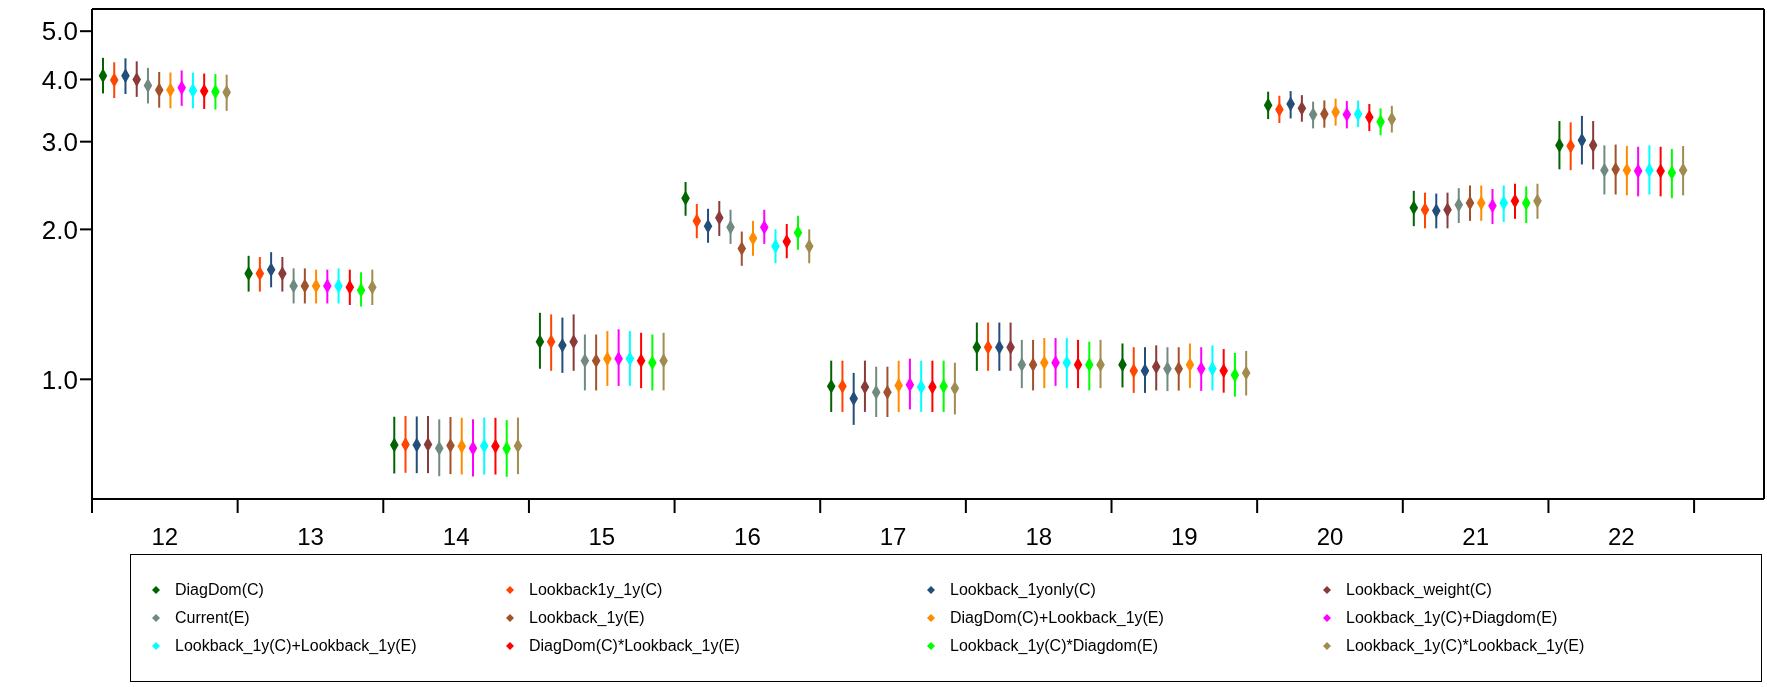 Image resolution: width=1767 pixels, height=687 pixels. Describe the element at coordinates (634, 646) in the screenshot. I see `legend-label: DiagDom(C)*Lookback_1y(E)` at that location.